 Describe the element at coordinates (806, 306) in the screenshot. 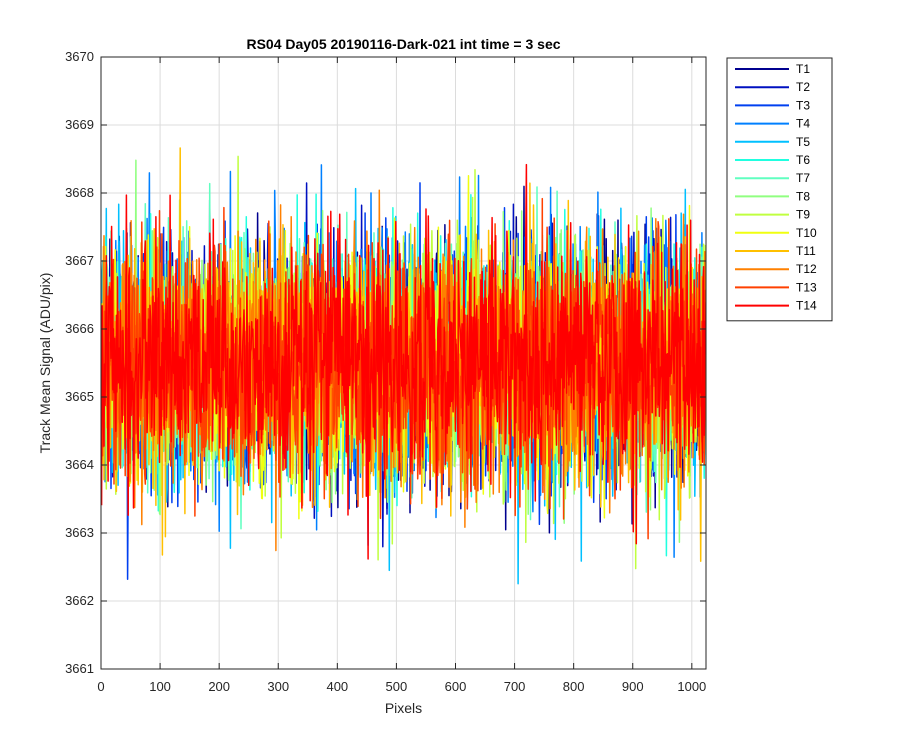

I see `legend-label-t14: T14` at that location.